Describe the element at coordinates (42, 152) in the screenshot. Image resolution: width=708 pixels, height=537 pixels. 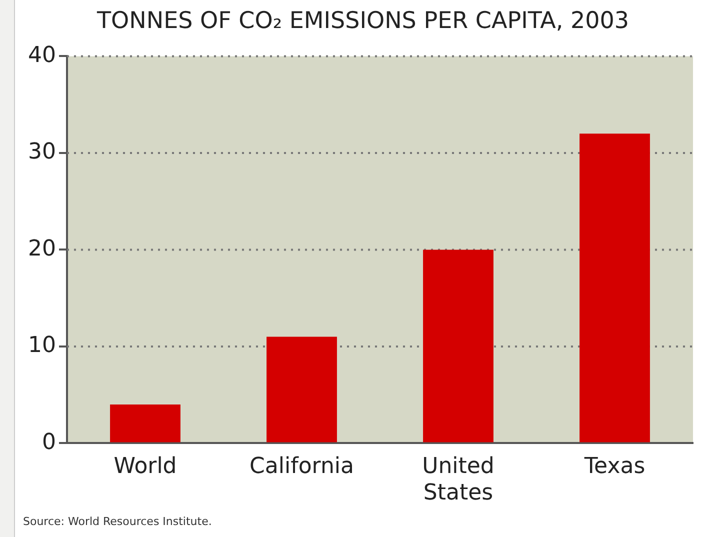
I see `y-tick-label: 30` at that location.